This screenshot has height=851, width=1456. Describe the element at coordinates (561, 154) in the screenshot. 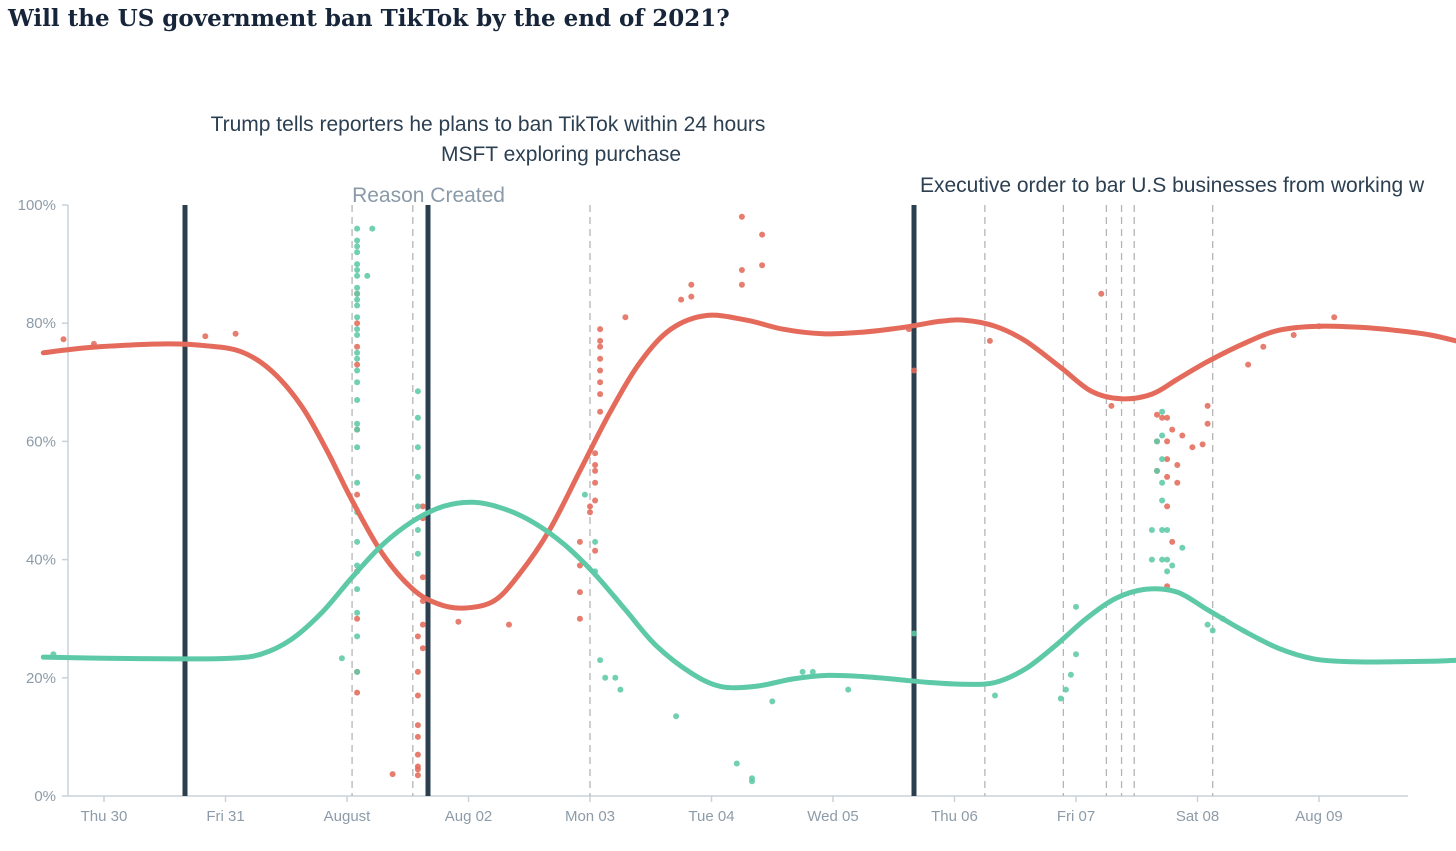

I see `event-label: MSFT exploring purchase` at that location.